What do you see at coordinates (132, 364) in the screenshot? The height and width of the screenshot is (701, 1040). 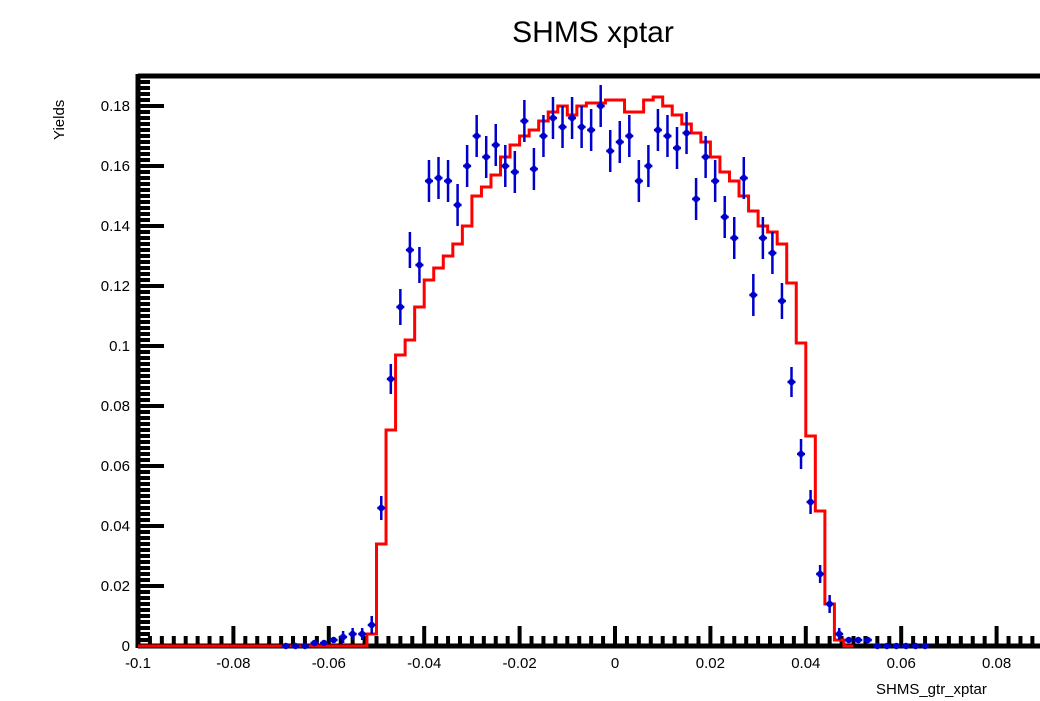 I see `y-axis: 0 0.02 0.04 0.06 0.08 0.1 0.12 0.14 0.16 0.18` at bounding box center [132, 364].